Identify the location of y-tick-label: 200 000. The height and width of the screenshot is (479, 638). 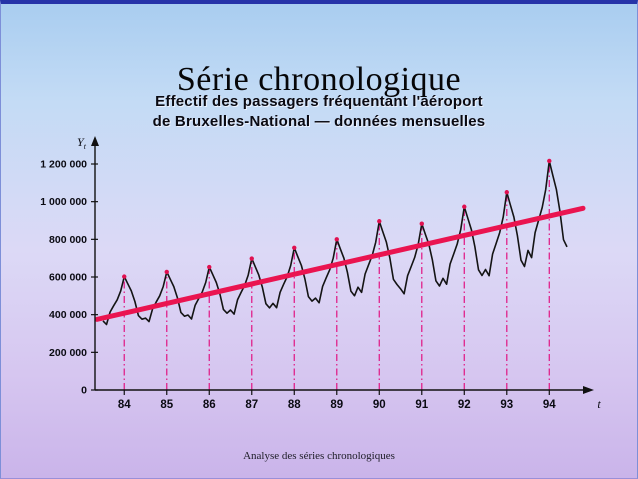
(68, 353).